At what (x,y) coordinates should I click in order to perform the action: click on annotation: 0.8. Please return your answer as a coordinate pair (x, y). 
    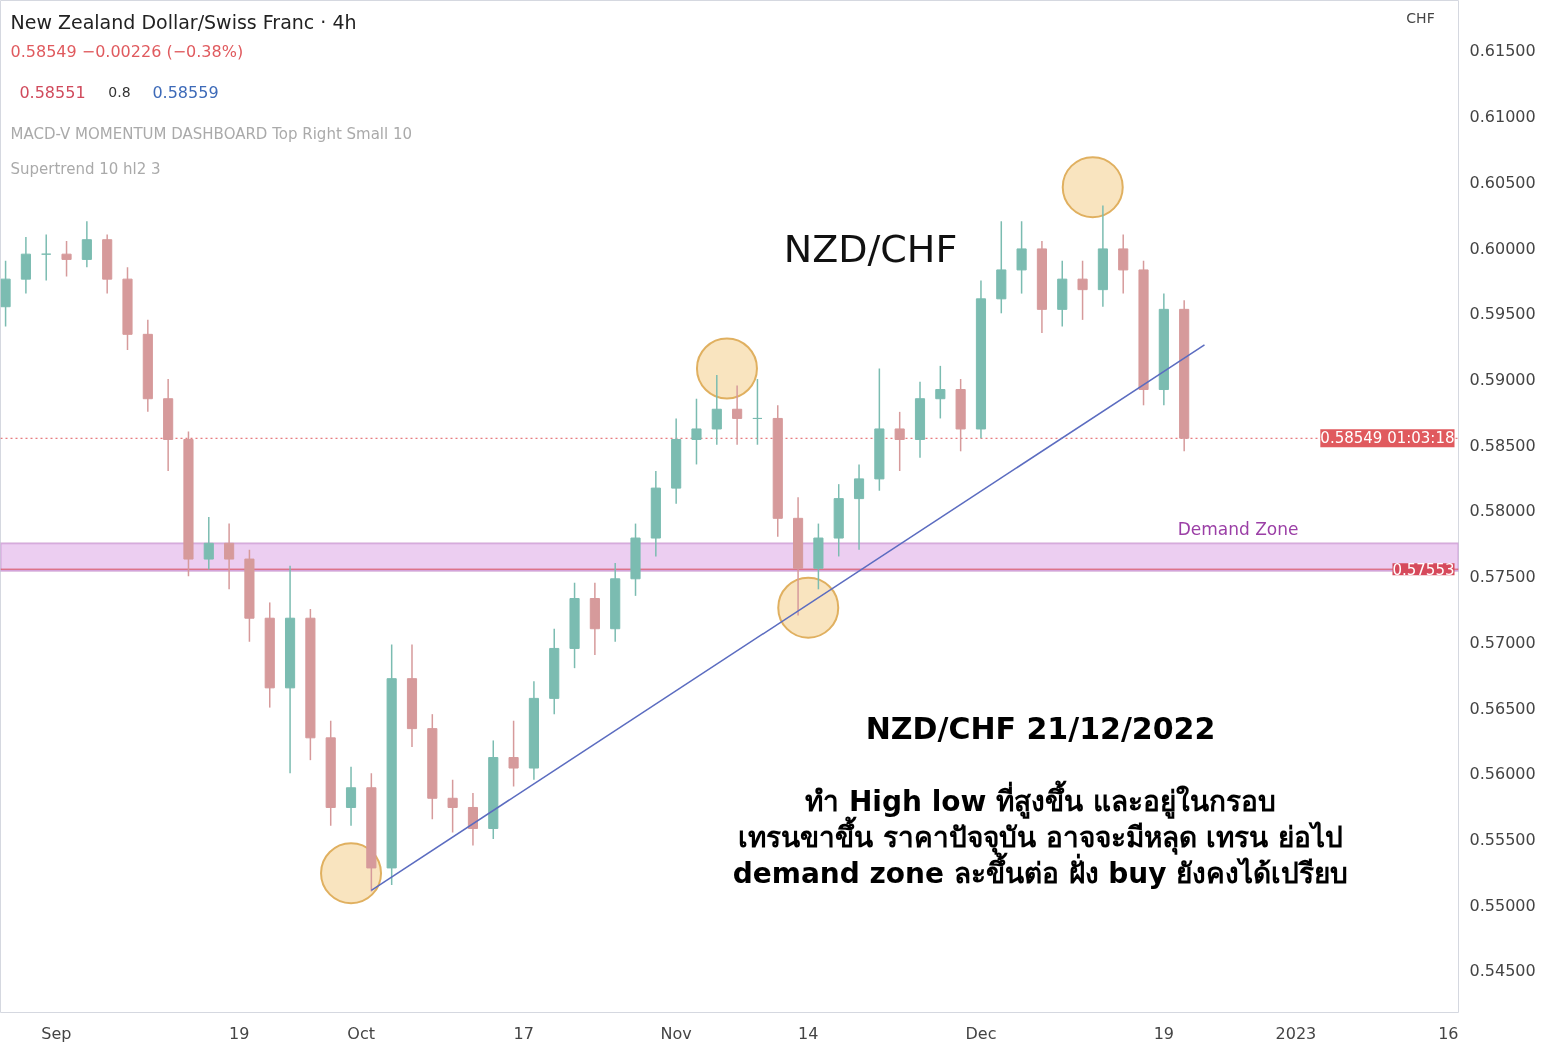
    Looking at the image, I should click on (119, 91).